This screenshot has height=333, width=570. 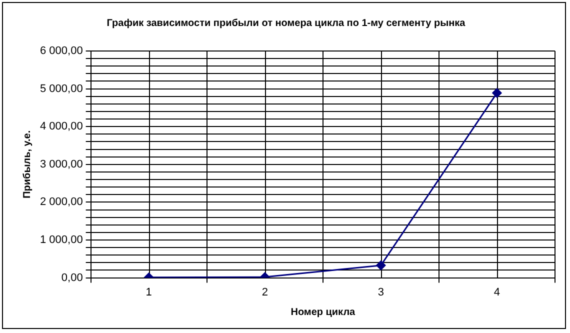 I want to click on y-axis-title: Прибыль, у.е., so click(x=27, y=164).